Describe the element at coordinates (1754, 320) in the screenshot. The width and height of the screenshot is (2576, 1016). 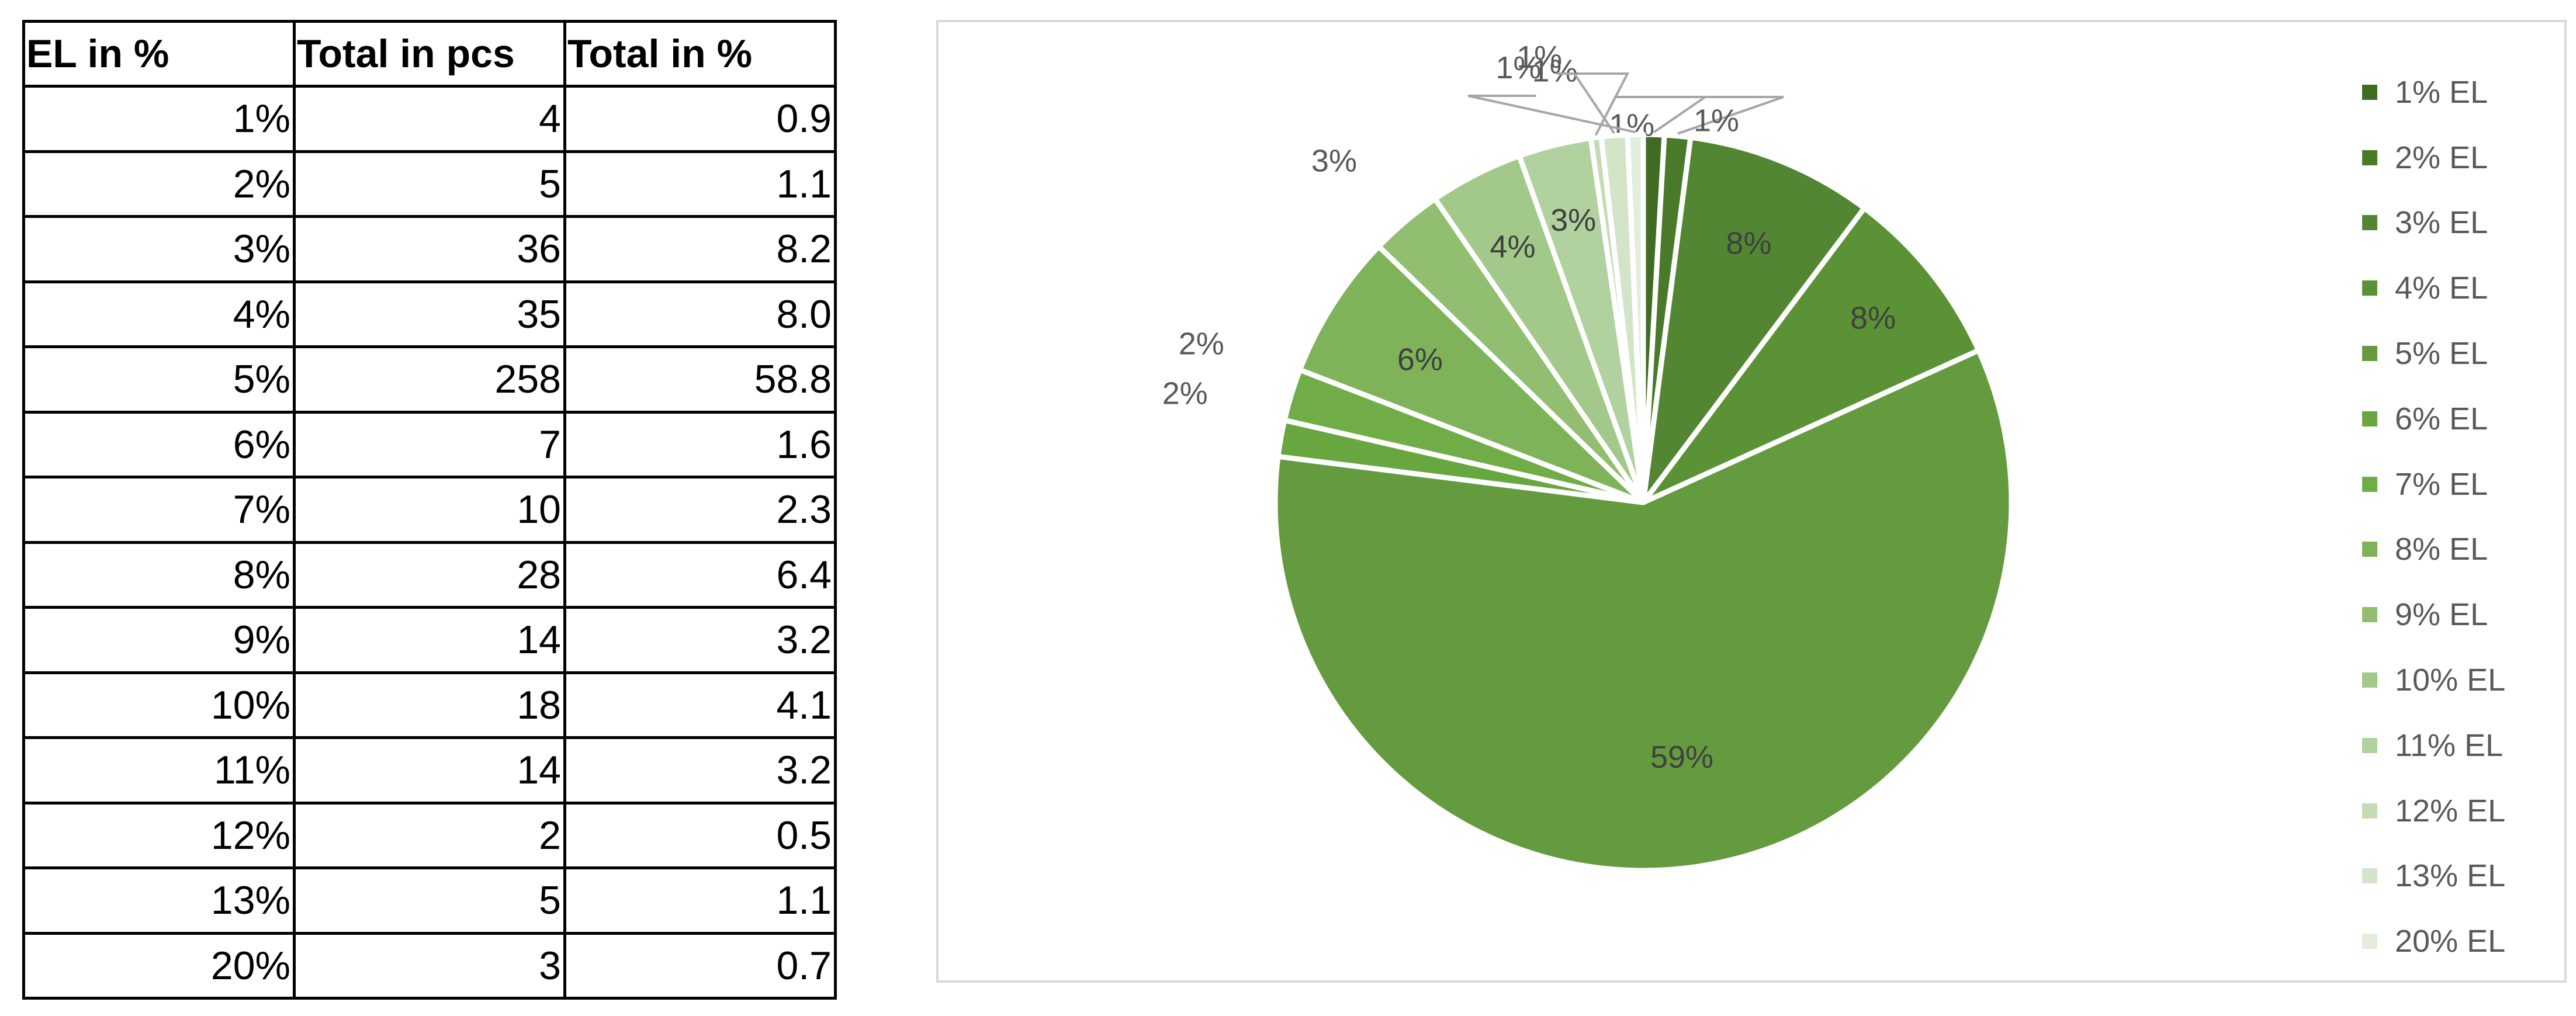
I see `pie-slice-3-el` at that location.